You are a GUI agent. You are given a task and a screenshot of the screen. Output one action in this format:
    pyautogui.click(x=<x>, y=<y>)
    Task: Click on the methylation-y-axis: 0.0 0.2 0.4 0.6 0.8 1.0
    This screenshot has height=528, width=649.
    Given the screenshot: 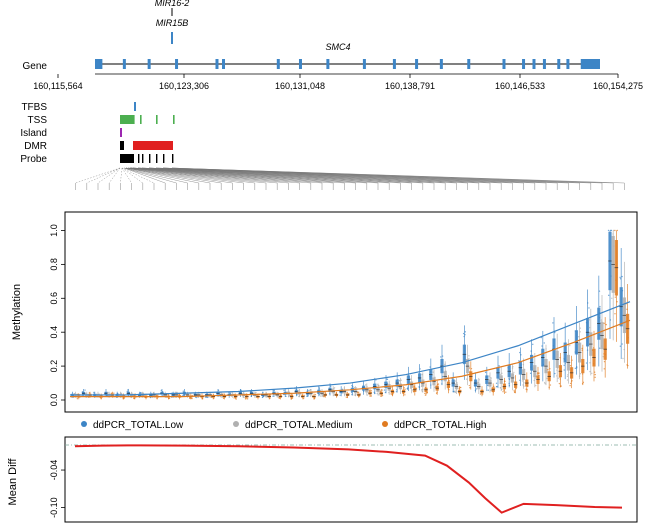 What is the action you would take?
    pyautogui.click(x=57, y=315)
    